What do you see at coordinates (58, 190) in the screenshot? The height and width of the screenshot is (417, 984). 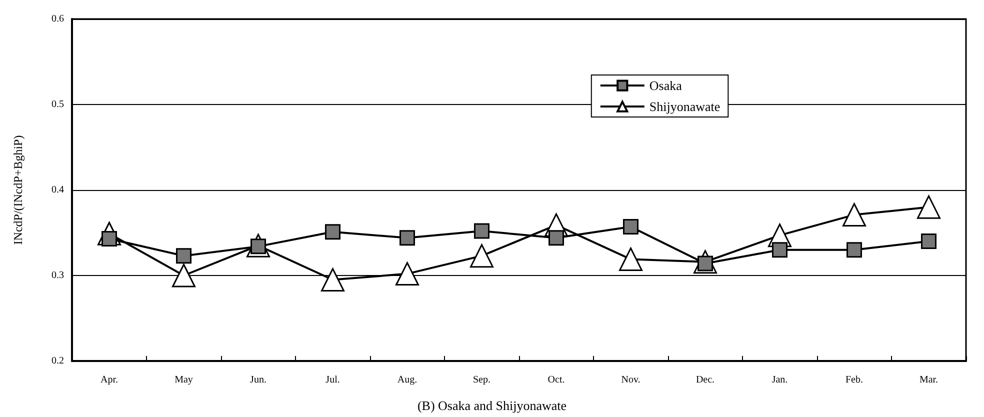 I see `y-tick-label: 0.4` at bounding box center [58, 190].